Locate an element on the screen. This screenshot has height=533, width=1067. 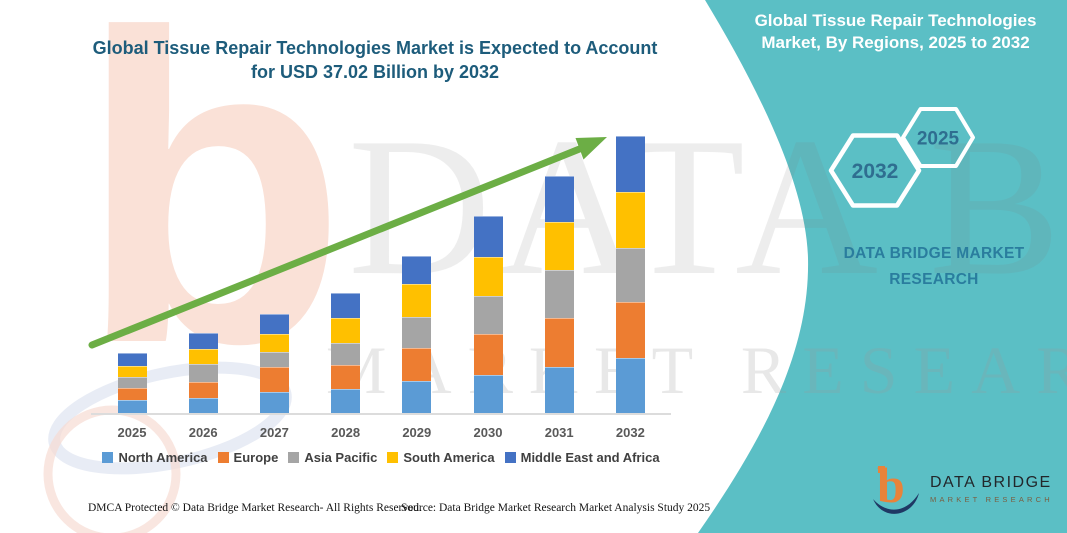
legend-item-middle-east-and-africa: Middle East and Africa is located at coordinates (582, 457).